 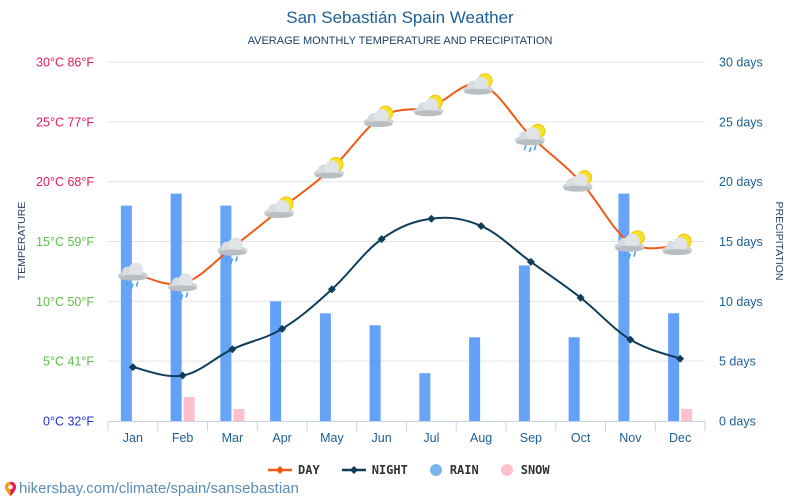 What do you see at coordinates (435, 470) in the screenshot?
I see `legend-rain-marker` at bounding box center [435, 470].